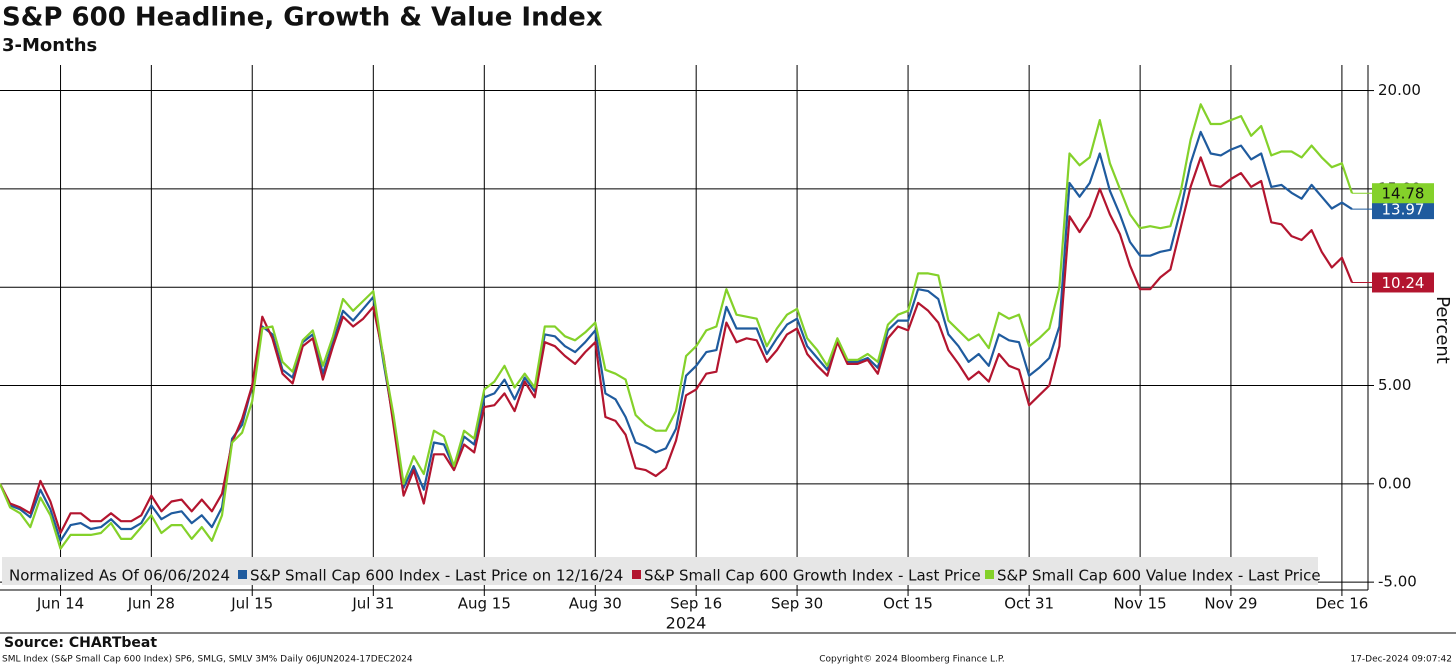 The width and height of the screenshot is (1456, 666). What do you see at coordinates (302, 18) in the screenshot?
I see `chart-title: S&P 600 Headline, Growth & Value Index` at bounding box center [302, 18].